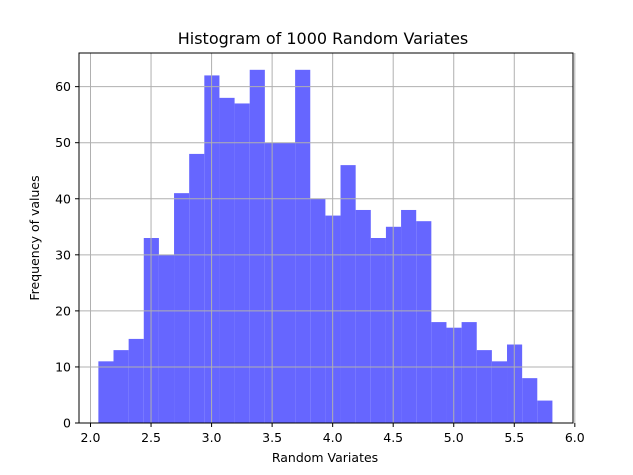 This screenshot has width=633, height=475. What do you see at coordinates (63, 198) in the screenshot?
I see `y-tick-label: 40` at bounding box center [63, 198].